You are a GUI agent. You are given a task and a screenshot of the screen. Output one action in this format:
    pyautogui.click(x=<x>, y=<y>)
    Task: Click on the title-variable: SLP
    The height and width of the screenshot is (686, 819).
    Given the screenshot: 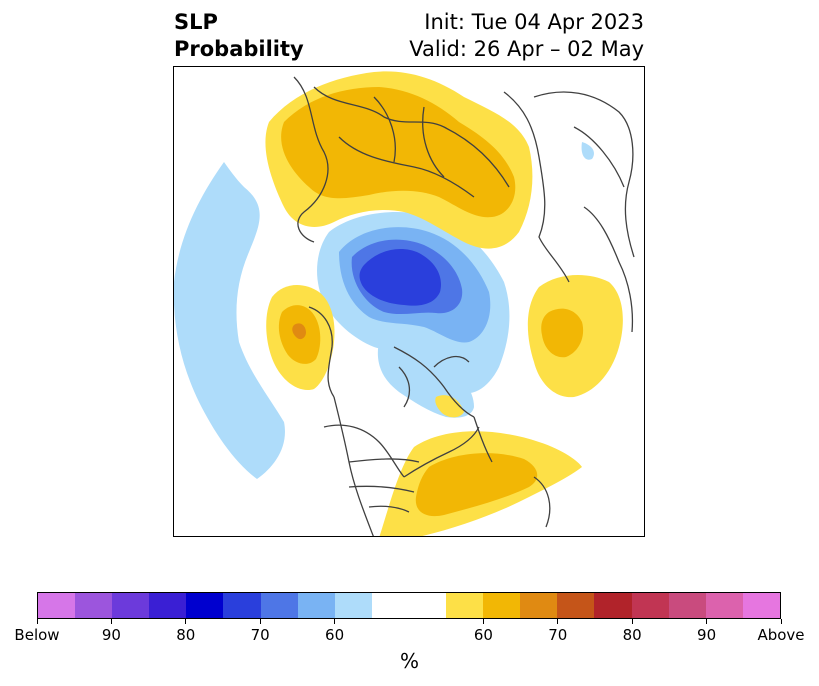 What is the action you would take?
    pyautogui.click(x=196, y=22)
    